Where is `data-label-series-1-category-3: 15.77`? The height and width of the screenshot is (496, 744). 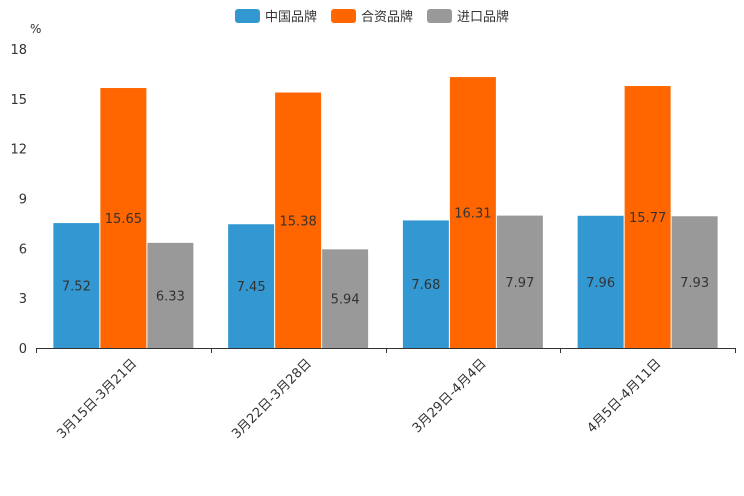
data-label-series-1-category-3: 15.77 is located at coordinates (647, 218).